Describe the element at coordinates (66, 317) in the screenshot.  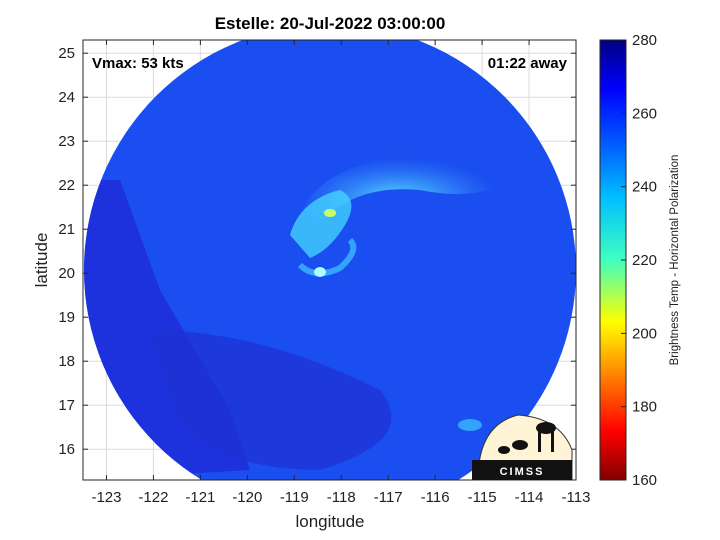
I see `y-tick-label: 19` at that location.